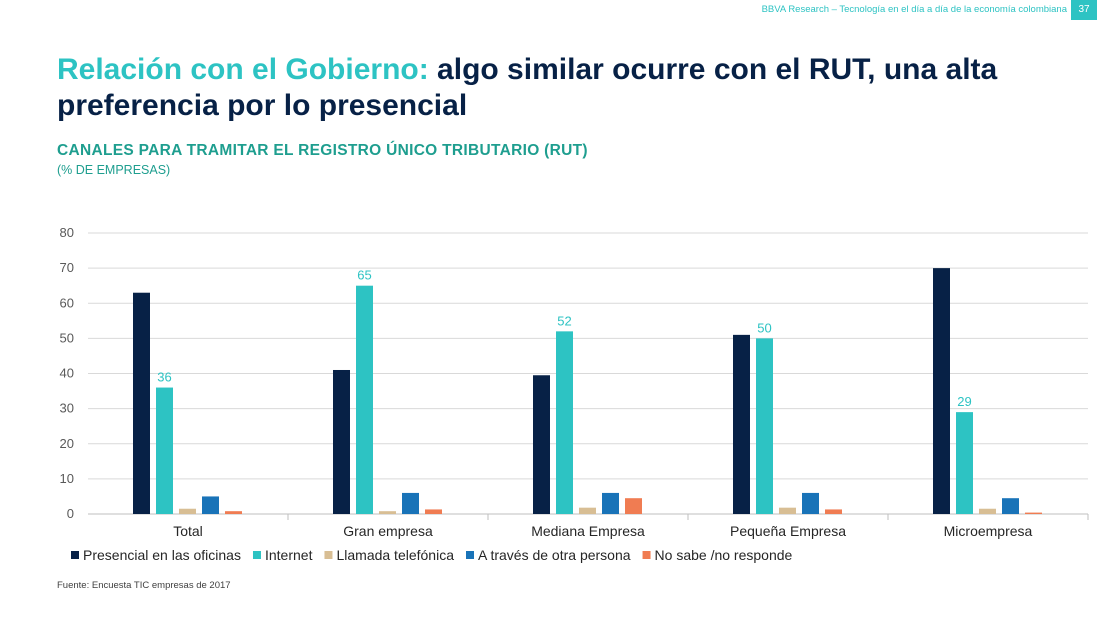 The image size is (1097, 617). I want to click on x-category-label: Total, so click(188, 531).